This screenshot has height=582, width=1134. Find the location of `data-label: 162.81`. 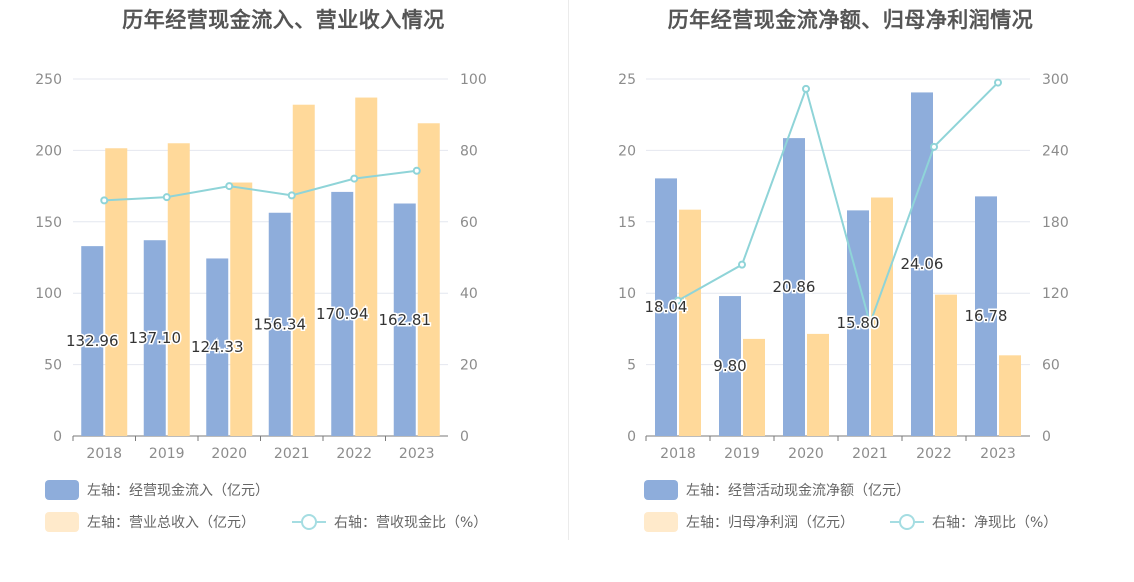

data-label: 162.81 is located at coordinates (405, 320).